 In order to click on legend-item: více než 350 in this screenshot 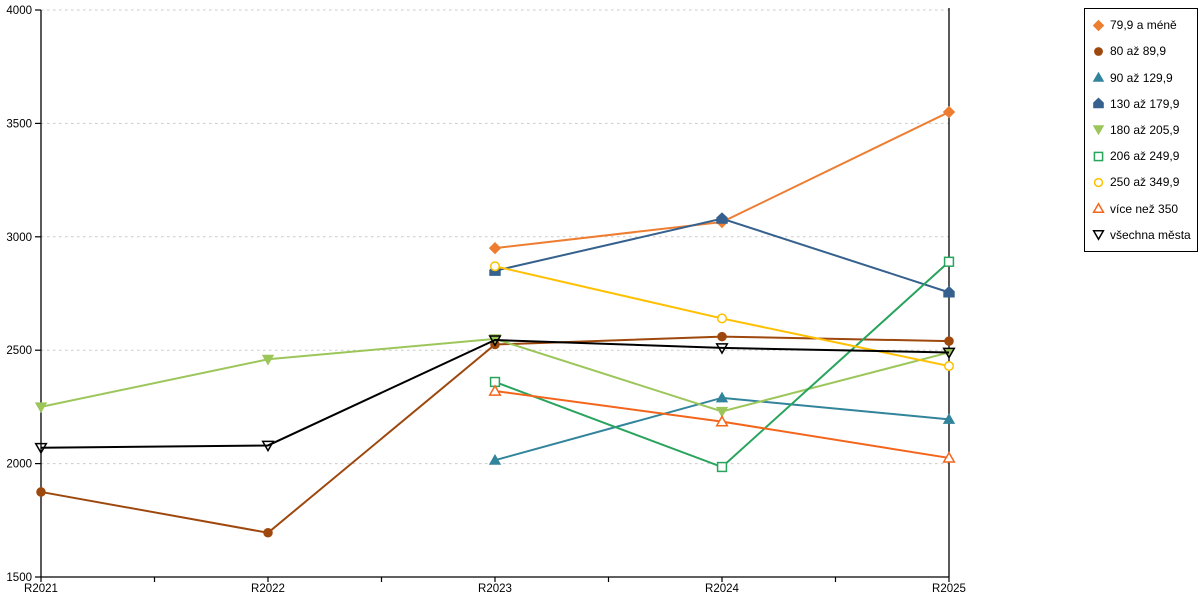, I will do `click(1143, 209)`.